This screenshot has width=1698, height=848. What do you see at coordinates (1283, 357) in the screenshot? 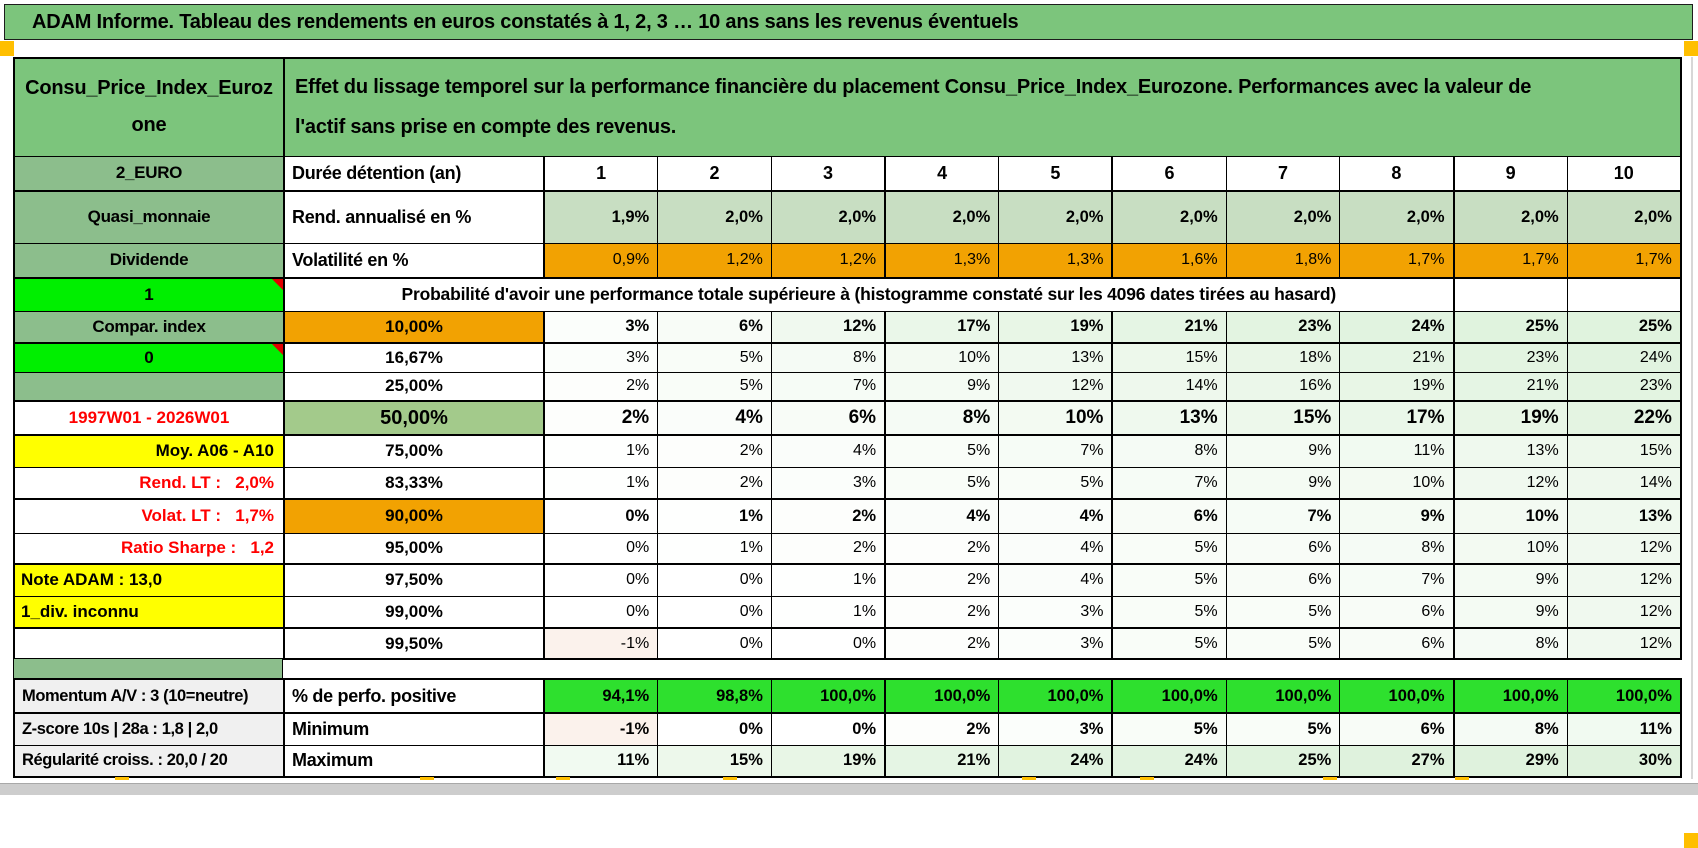
I see `value-cell-col7: 18%` at bounding box center [1283, 357].